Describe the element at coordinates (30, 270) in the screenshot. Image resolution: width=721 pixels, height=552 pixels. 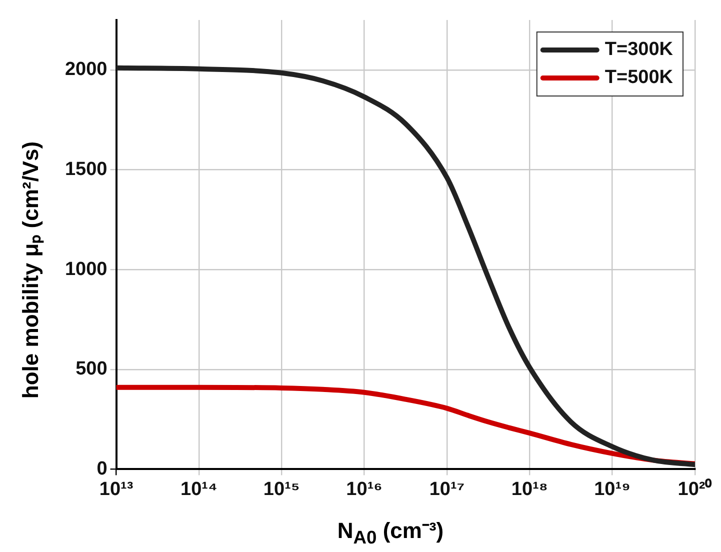
I see `y-axis-title: hole mobility μₚ (cm²/Vs)` at that location.